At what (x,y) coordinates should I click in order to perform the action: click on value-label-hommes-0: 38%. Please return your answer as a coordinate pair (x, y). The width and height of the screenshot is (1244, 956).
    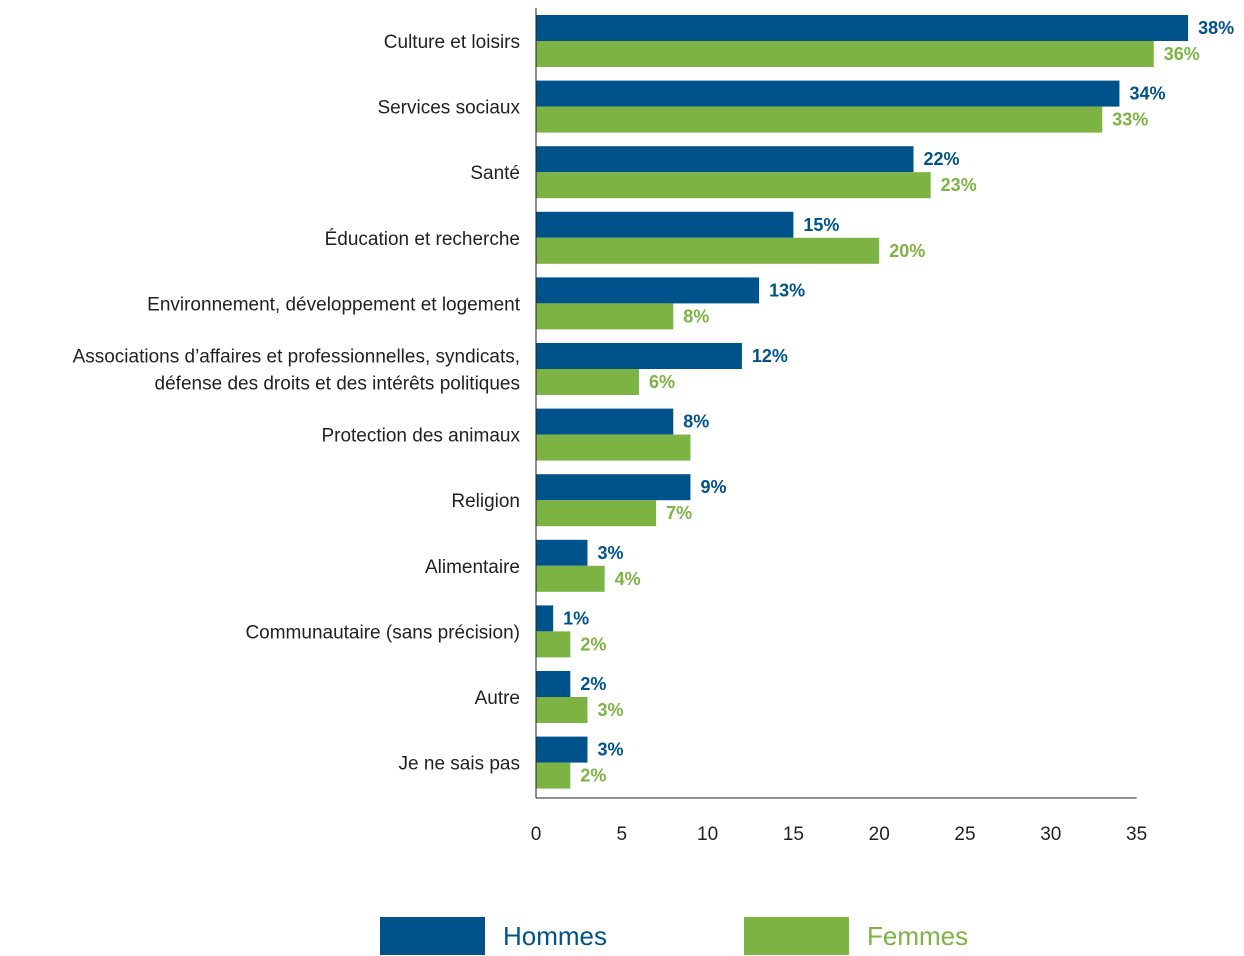
    Looking at the image, I should click on (1216, 28).